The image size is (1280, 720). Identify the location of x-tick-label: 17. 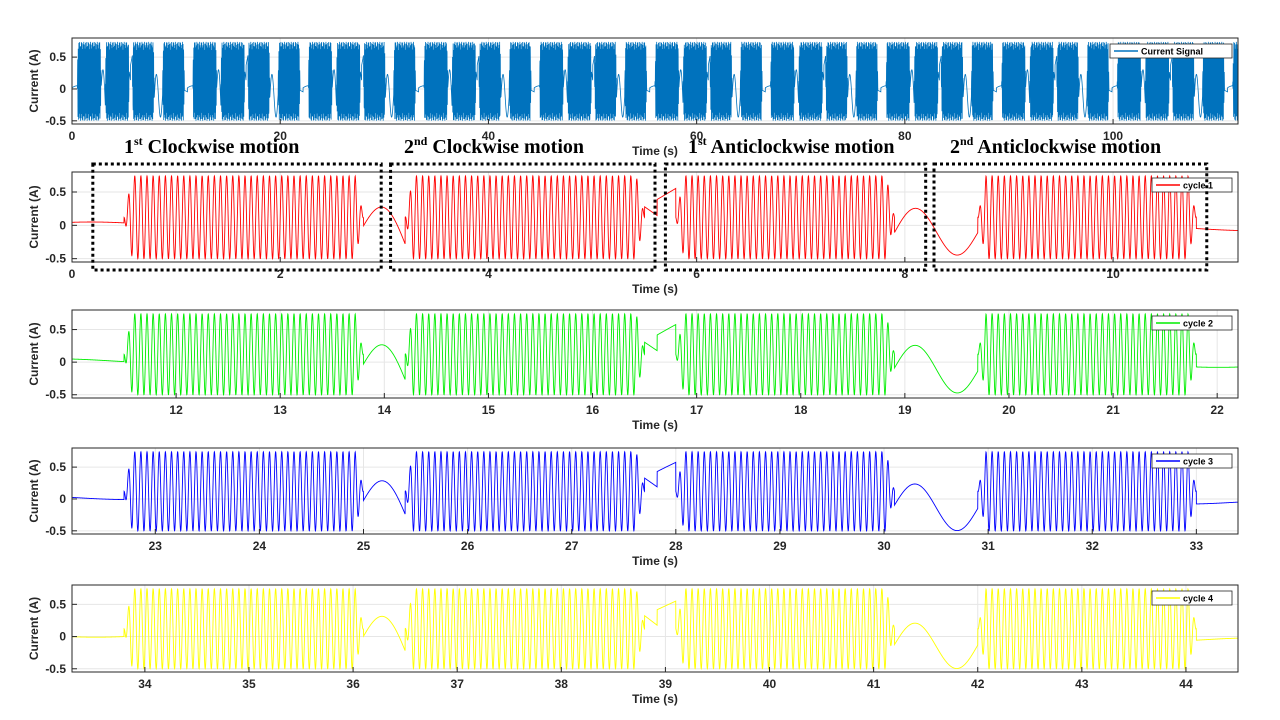
(697, 410).